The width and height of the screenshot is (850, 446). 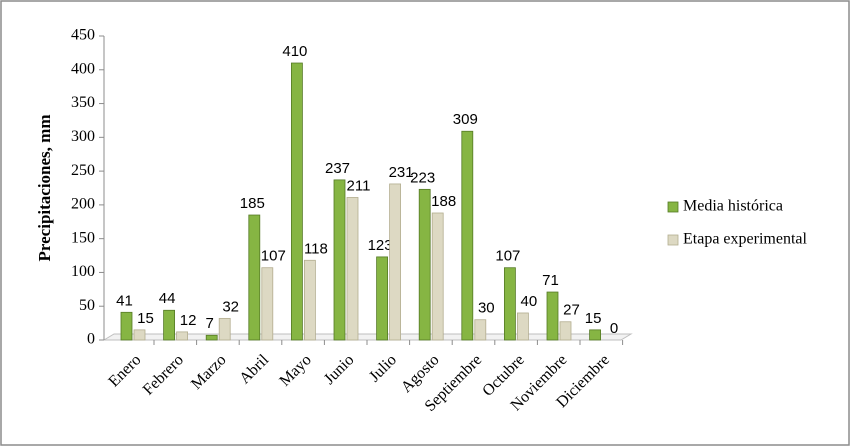 What do you see at coordinates (380, 245) in the screenshot?
I see `data-label: 123` at bounding box center [380, 245].